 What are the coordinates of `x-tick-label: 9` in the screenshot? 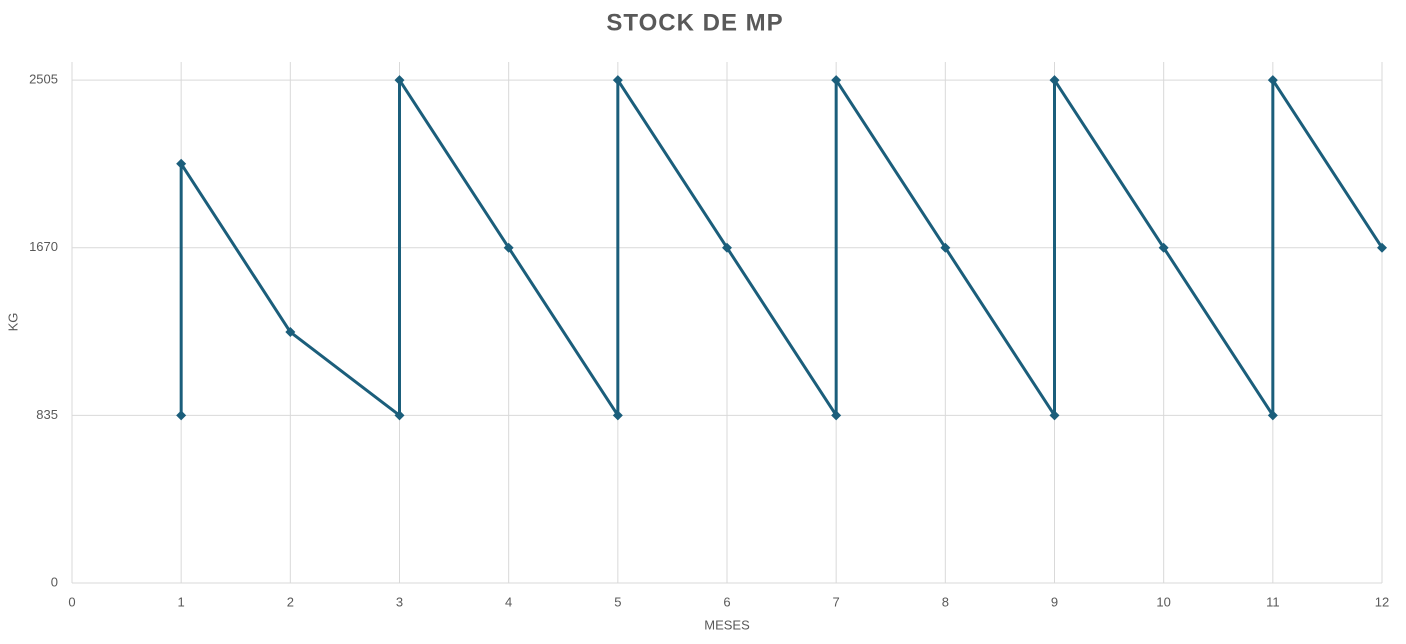 It's located at (1054, 601).